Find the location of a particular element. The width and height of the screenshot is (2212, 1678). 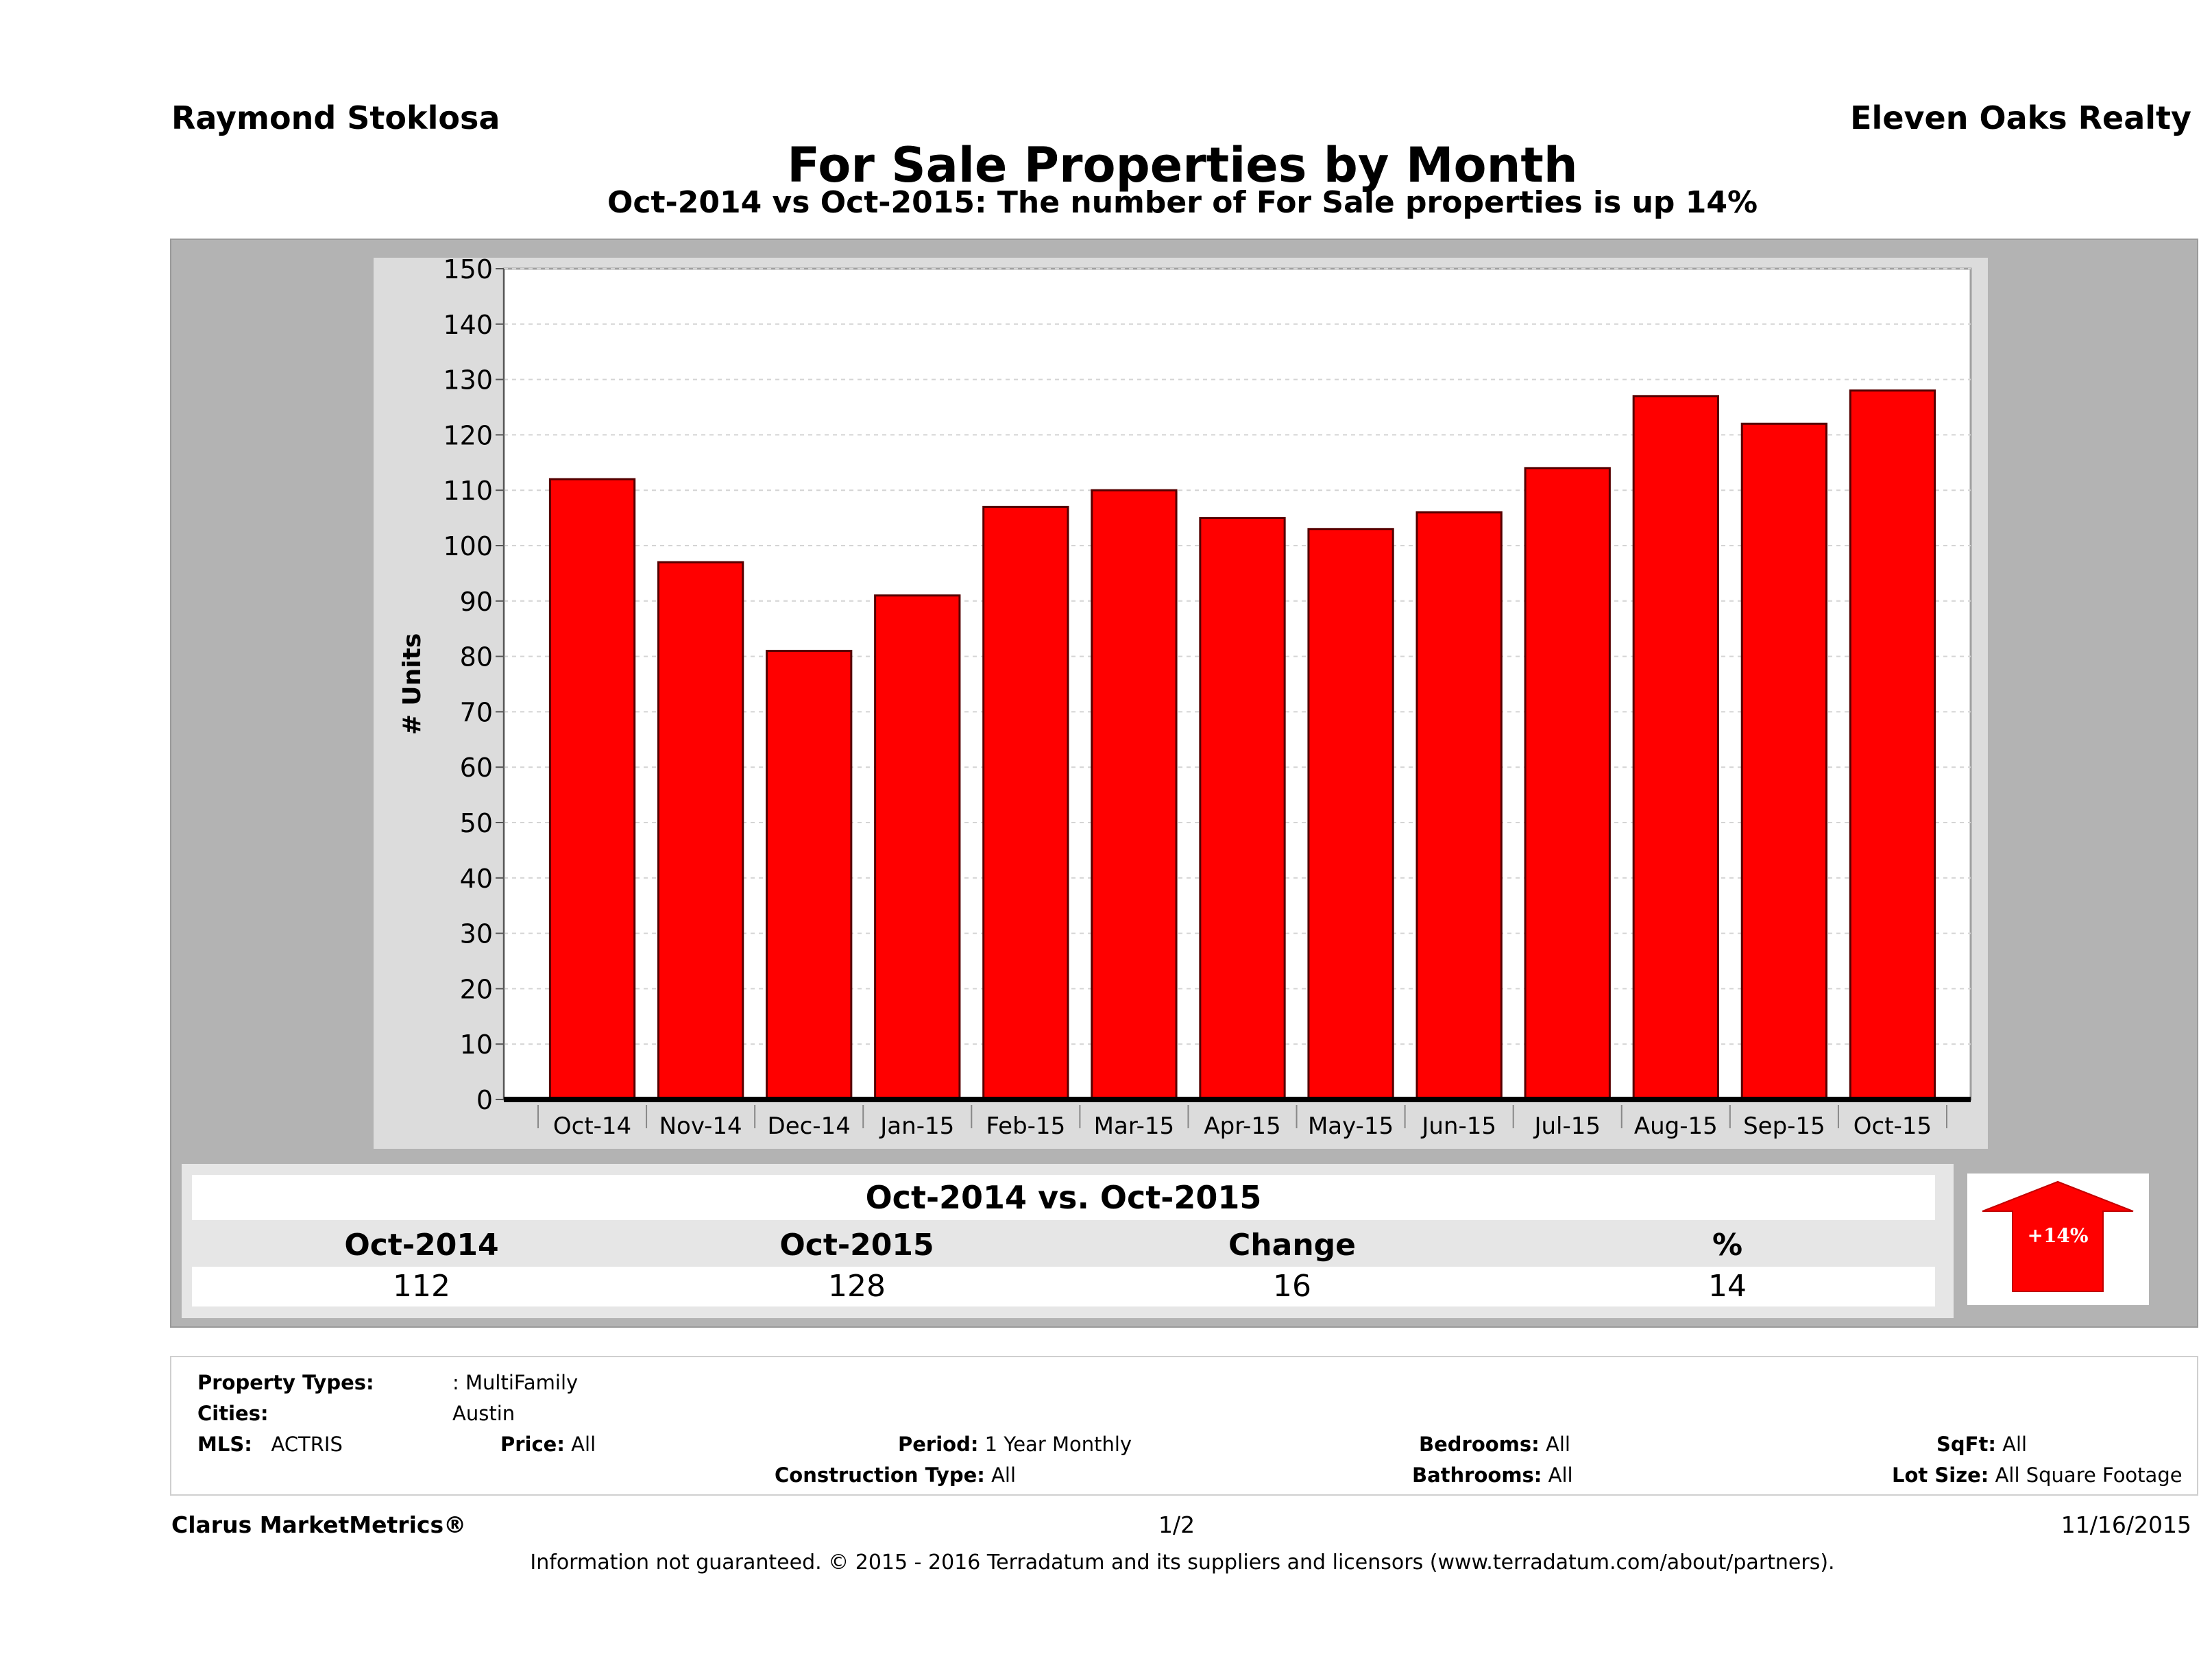

mls: MLS: ACTRIS is located at coordinates (270, 1445).